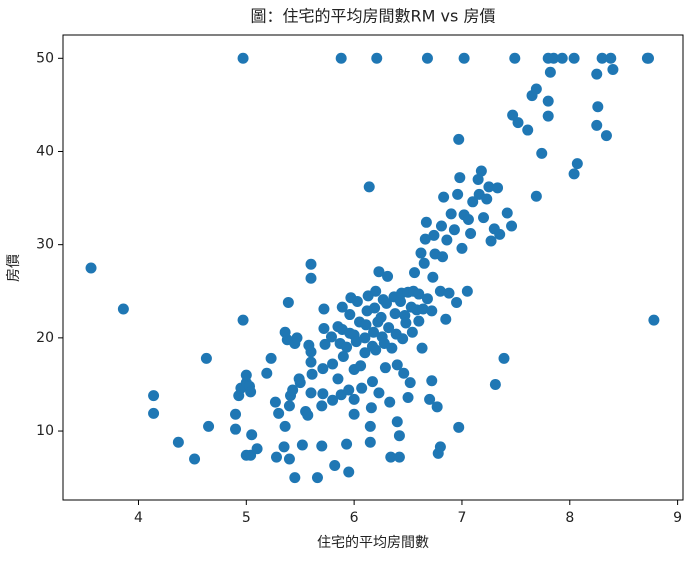 This screenshot has height=565, width=695. I want to click on x-tick-label: 7, so click(461, 518).